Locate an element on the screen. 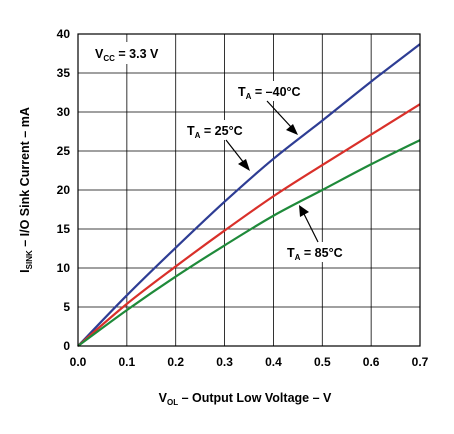 The height and width of the screenshot is (434, 454). x-tick-label: 0.6 is located at coordinates (371, 362).